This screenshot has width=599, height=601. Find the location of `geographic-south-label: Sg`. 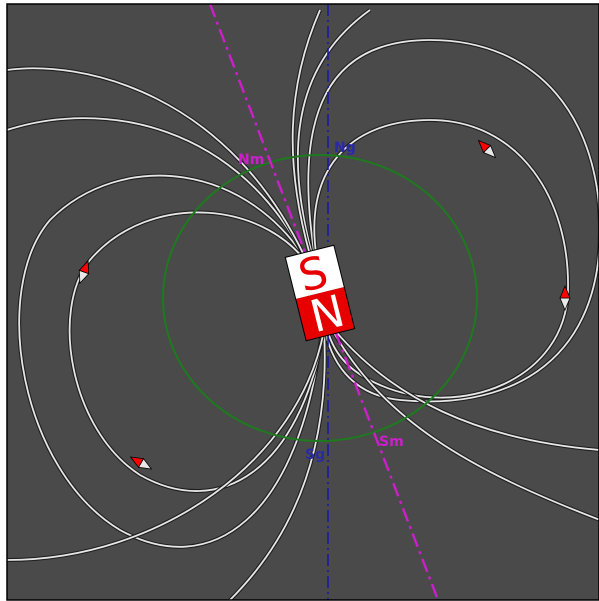

geographic-south-label: Sg is located at coordinates (315, 455).